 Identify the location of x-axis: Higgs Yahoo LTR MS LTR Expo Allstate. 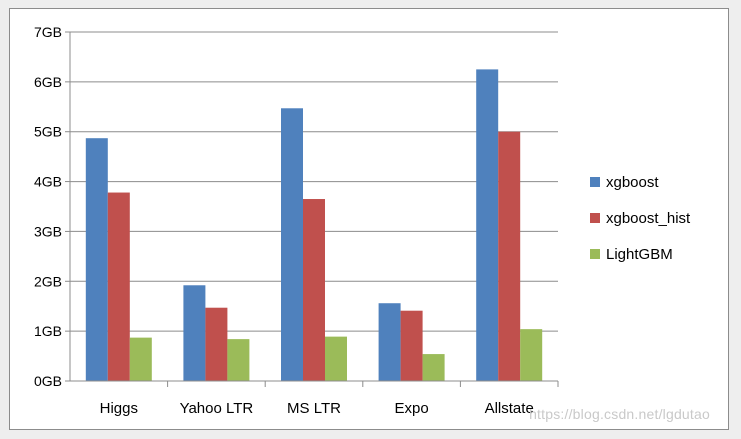
(314, 398).